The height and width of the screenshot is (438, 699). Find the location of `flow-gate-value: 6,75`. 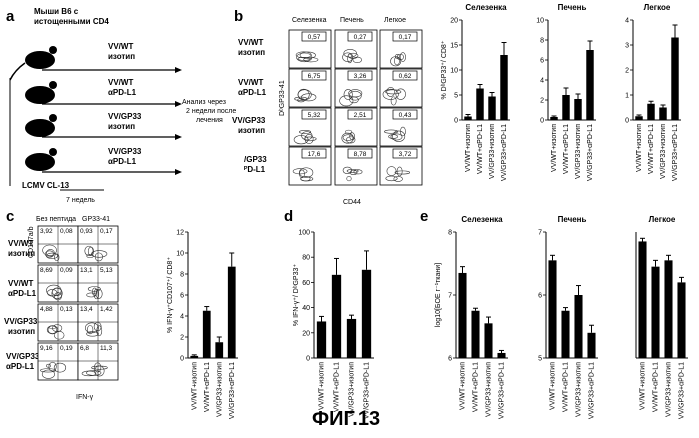

flow-gate-value: 6,75 is located at coordinates (314, 76).